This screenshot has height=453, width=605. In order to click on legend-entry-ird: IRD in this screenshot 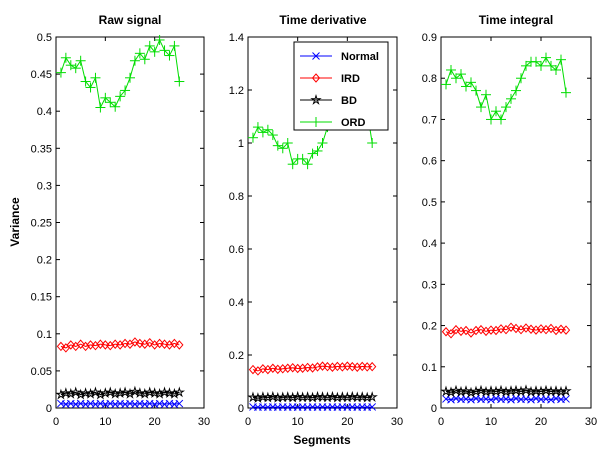, I will do `click(330, 79)`.